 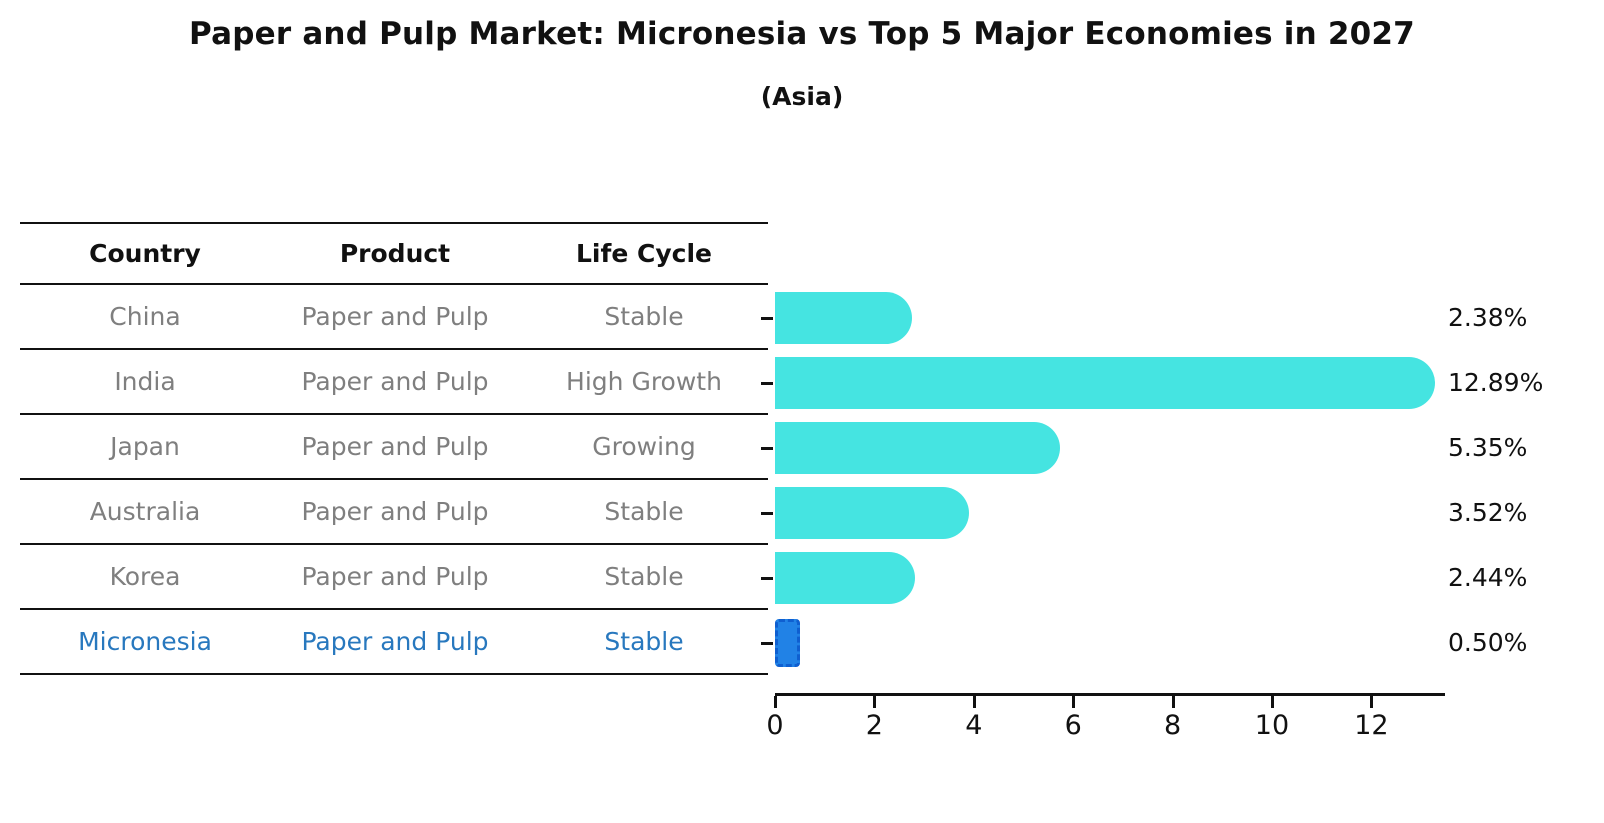 I want to click on table-row: Japan Paper and Pulp Growing, so click(x=394, y=447).